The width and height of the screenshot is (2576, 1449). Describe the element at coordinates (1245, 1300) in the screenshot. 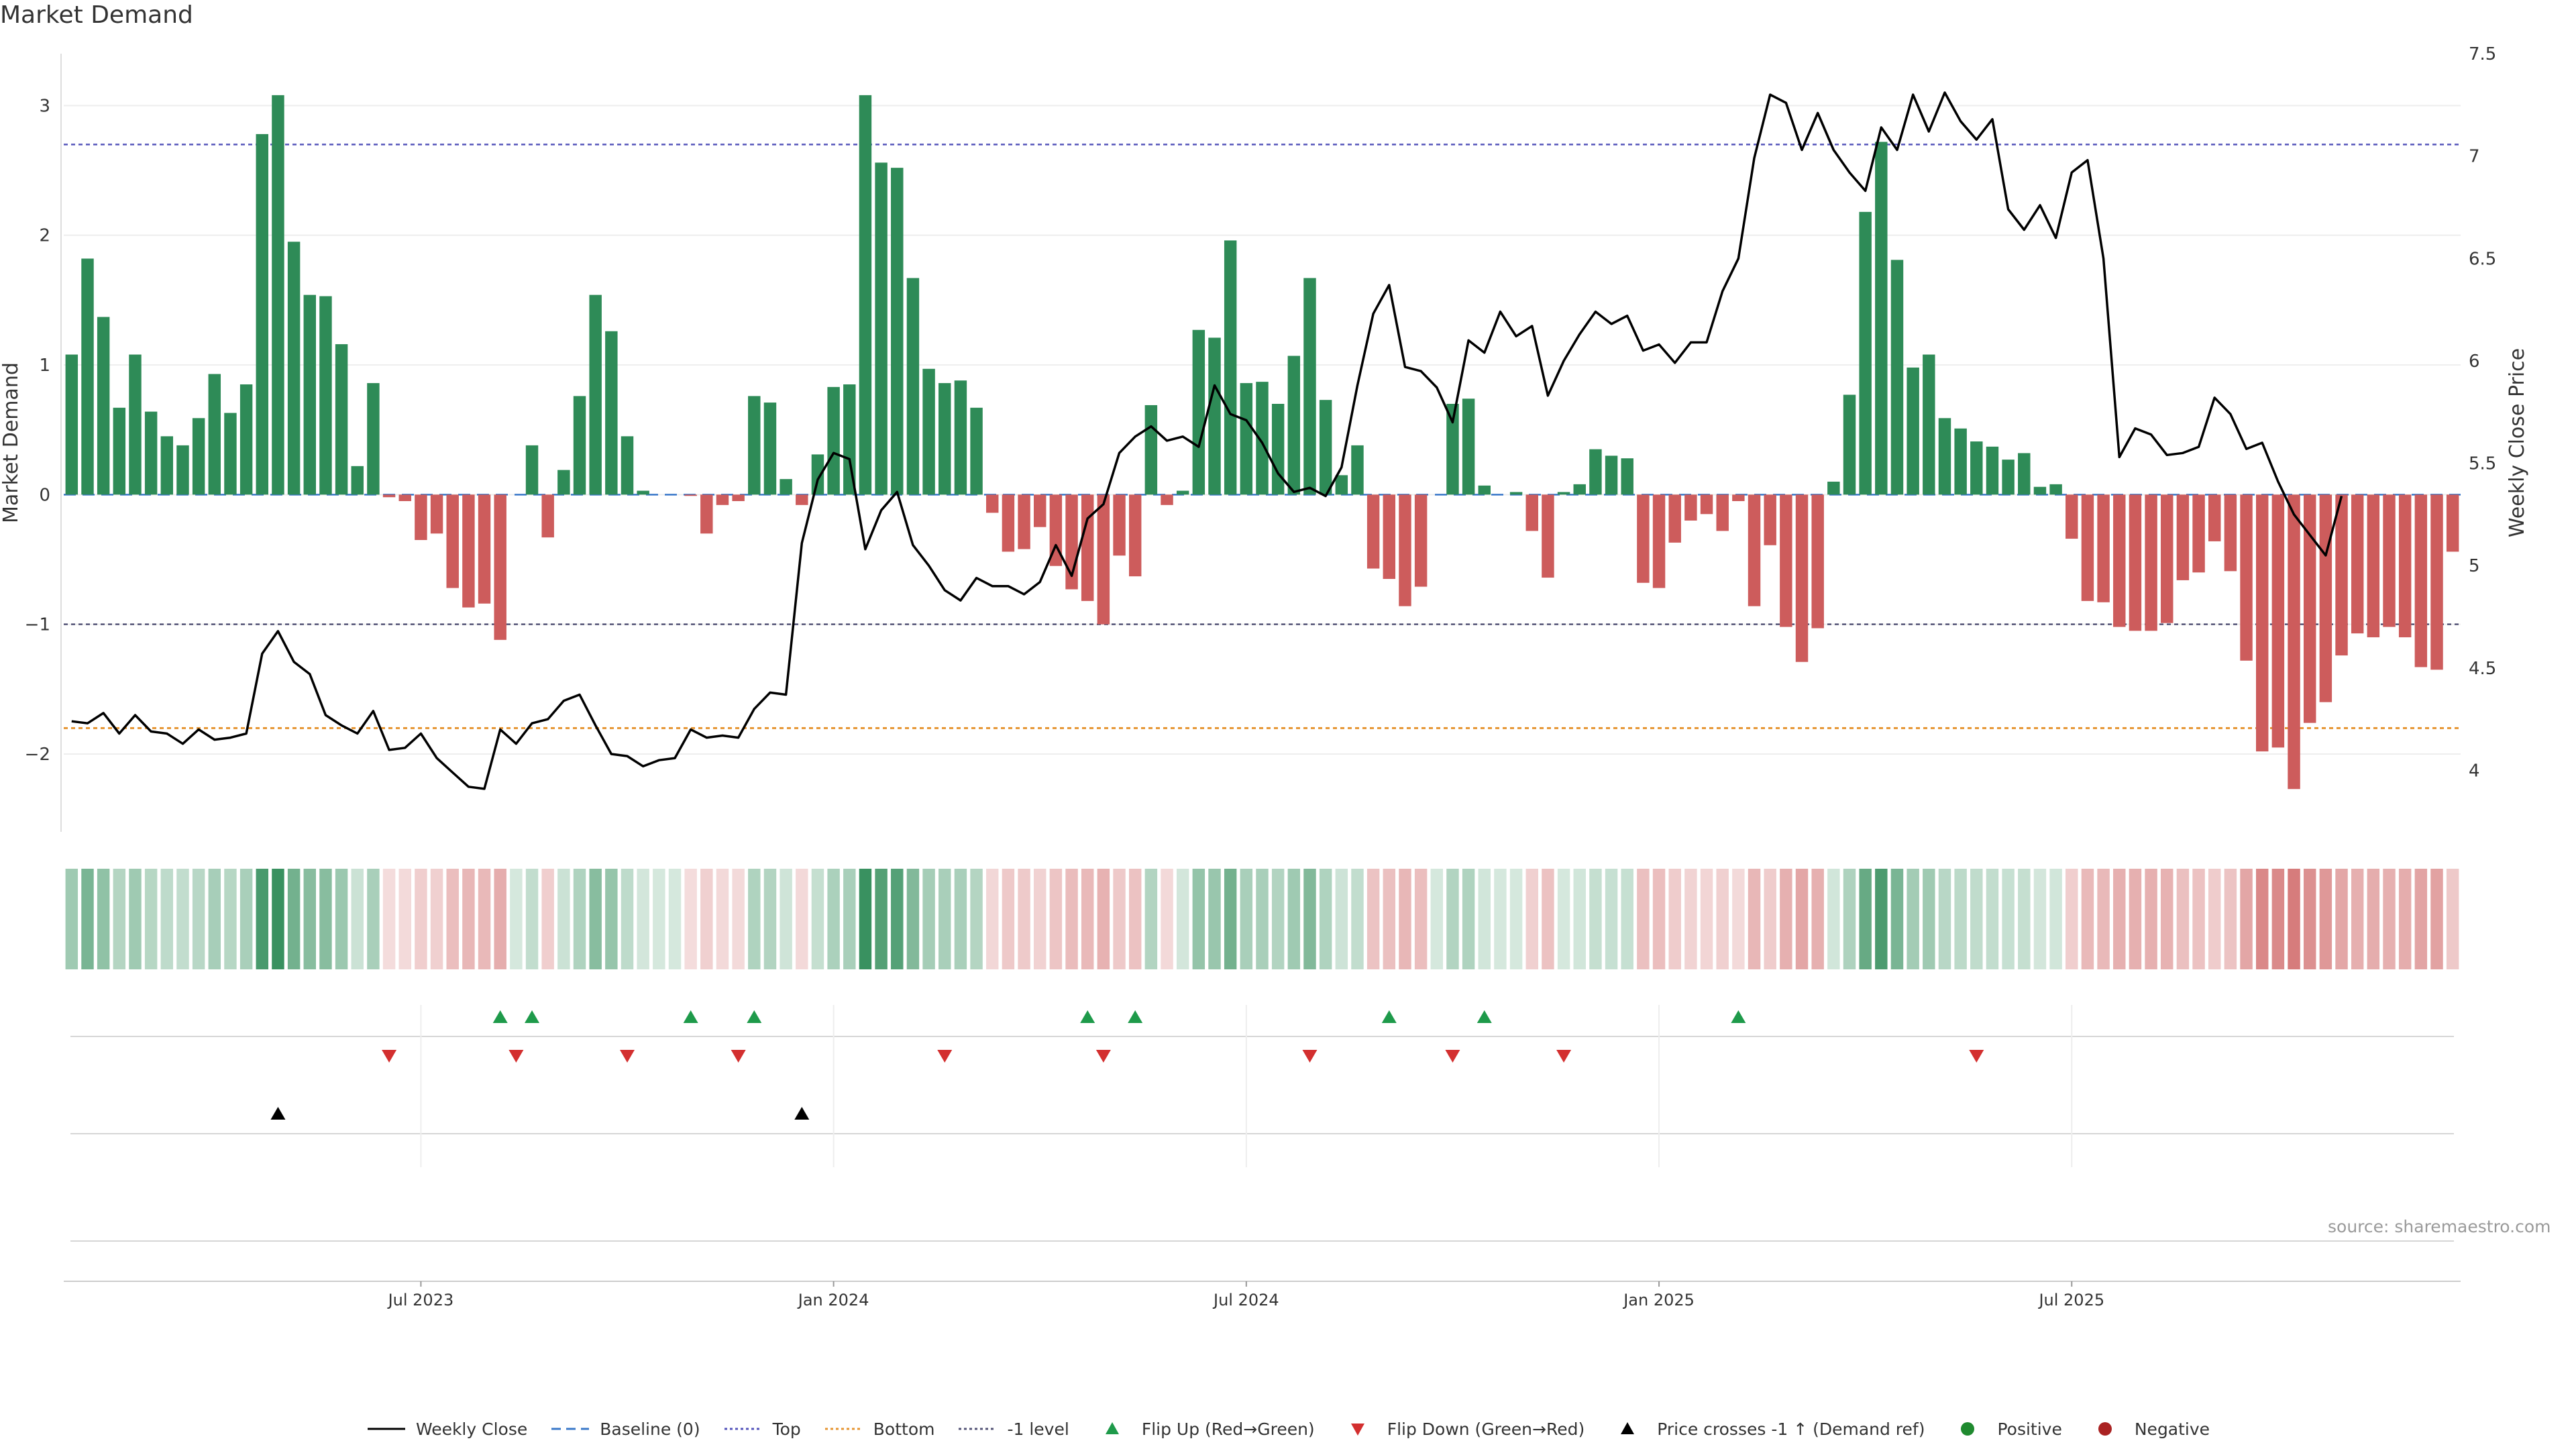

I see `x-tick-label: Jul 2024` at that location.